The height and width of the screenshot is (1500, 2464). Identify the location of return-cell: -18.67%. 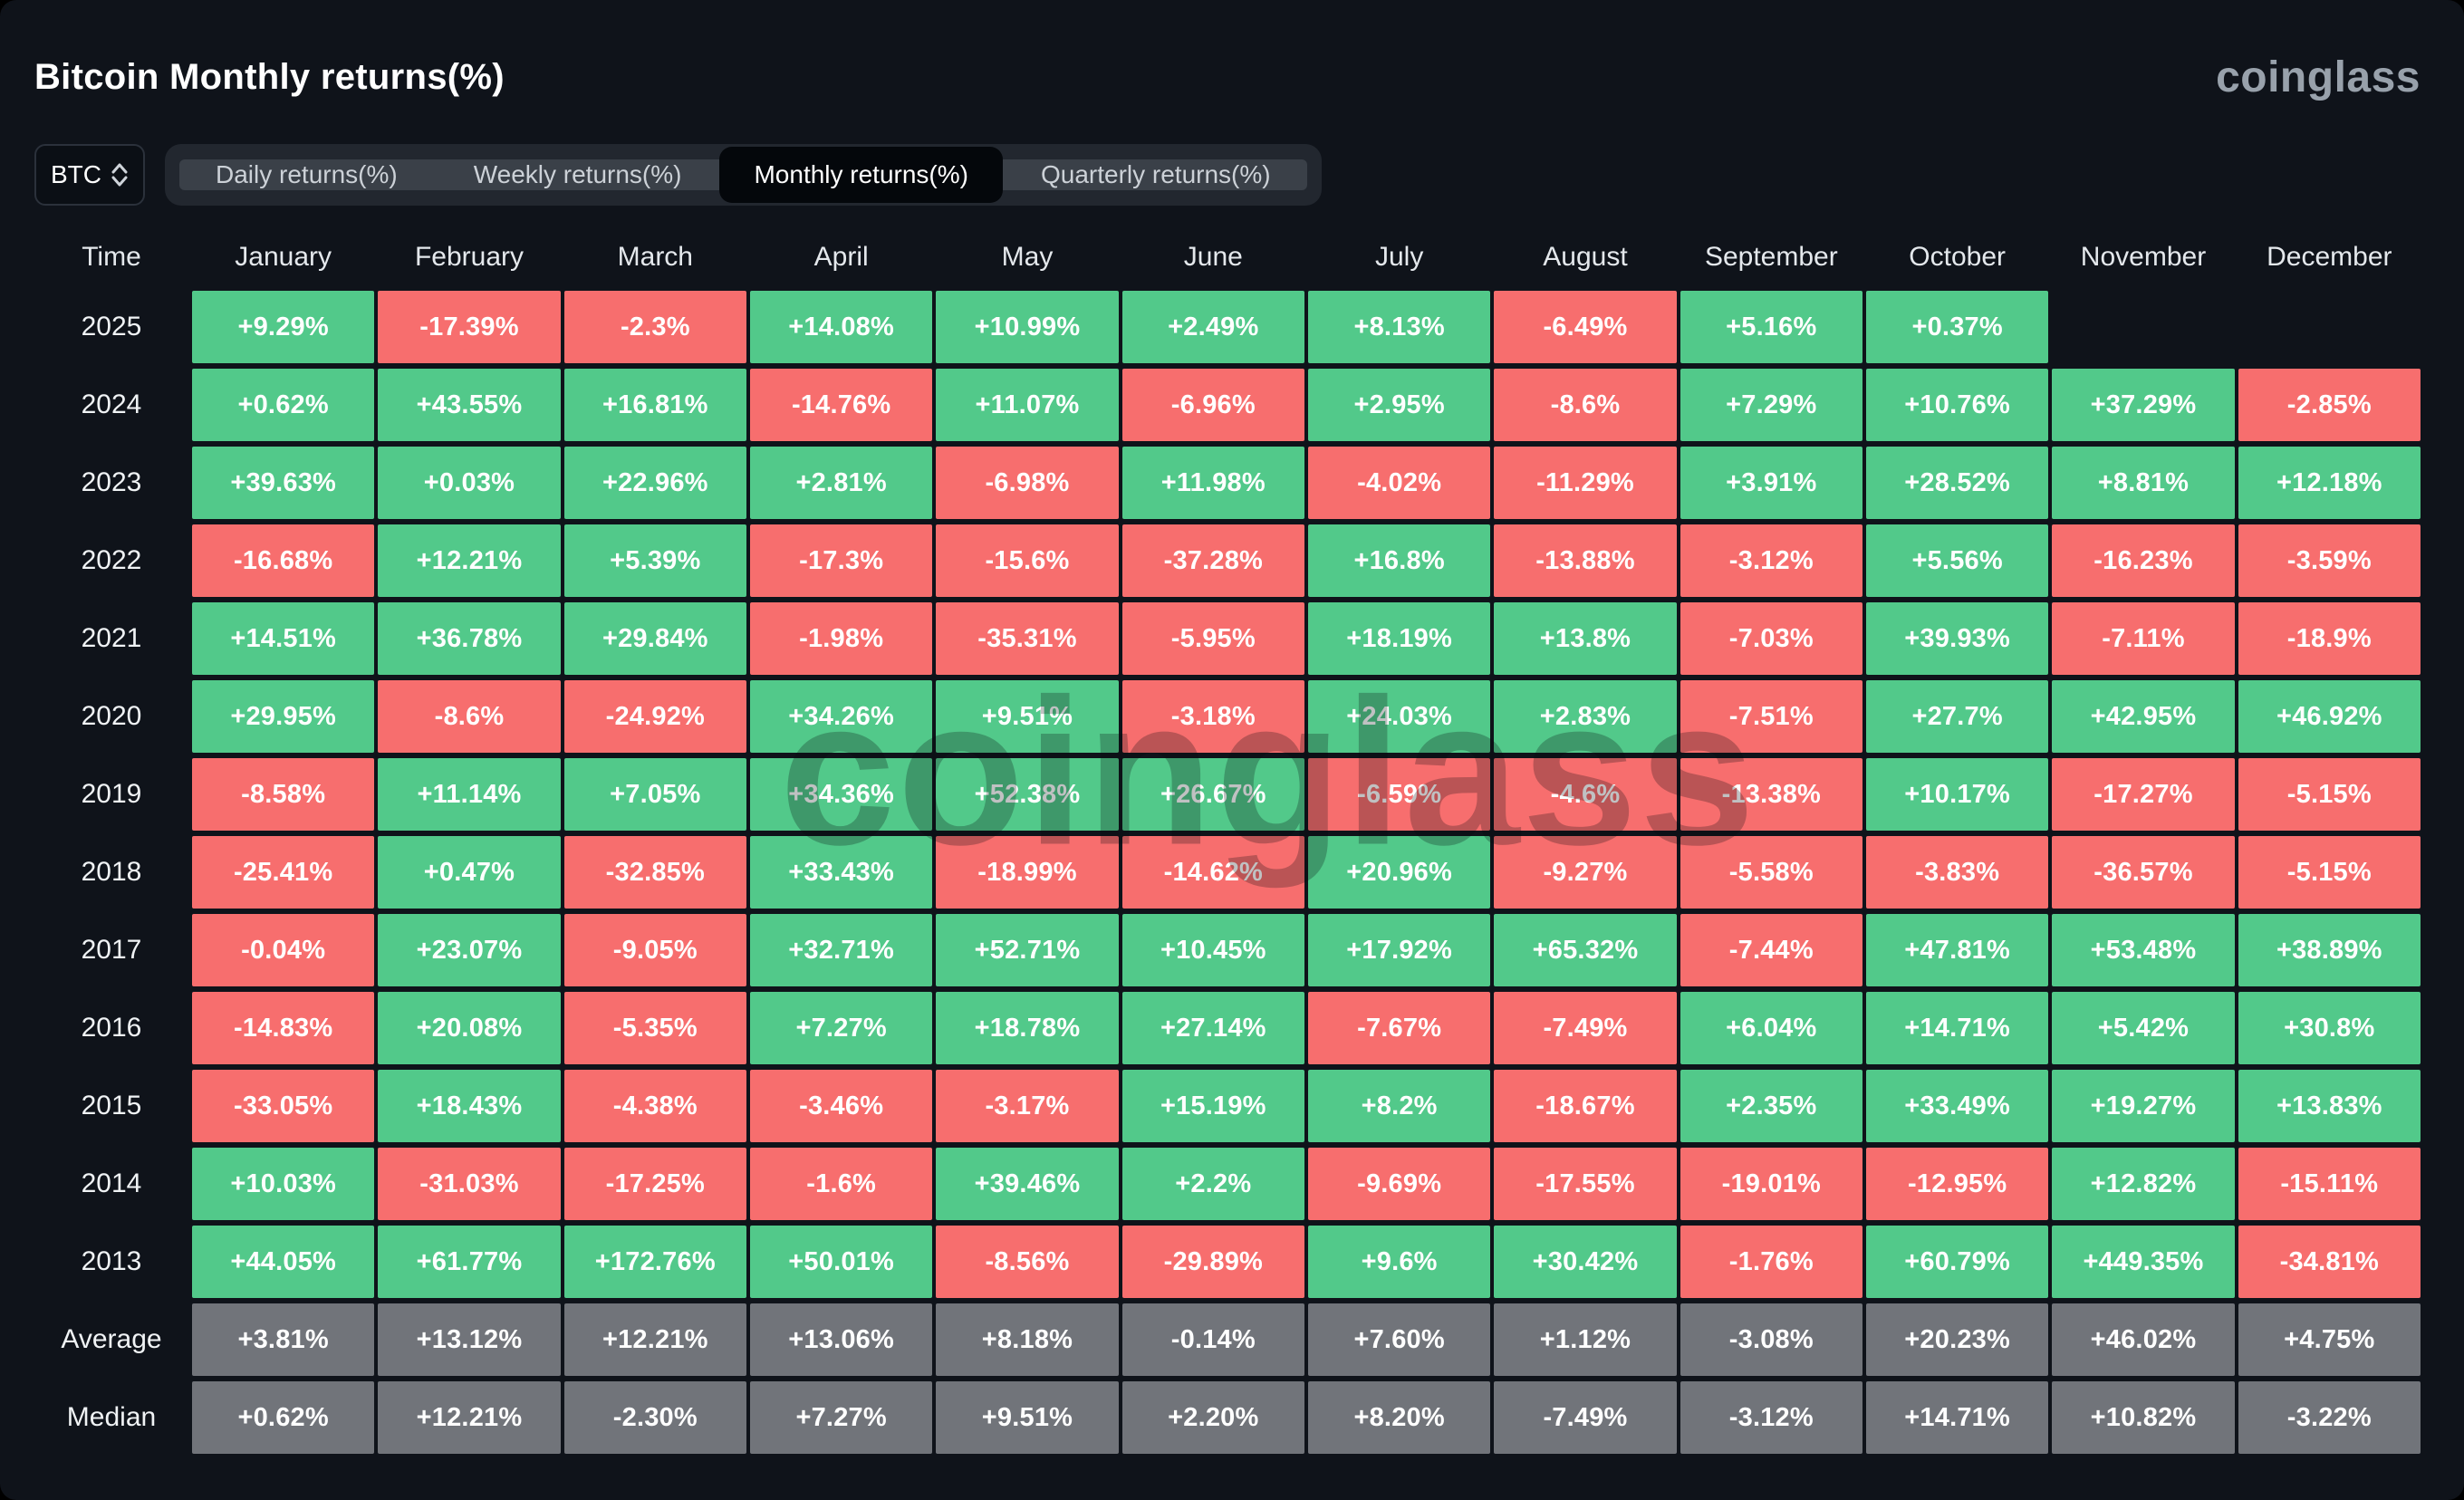
(1585, 1106).